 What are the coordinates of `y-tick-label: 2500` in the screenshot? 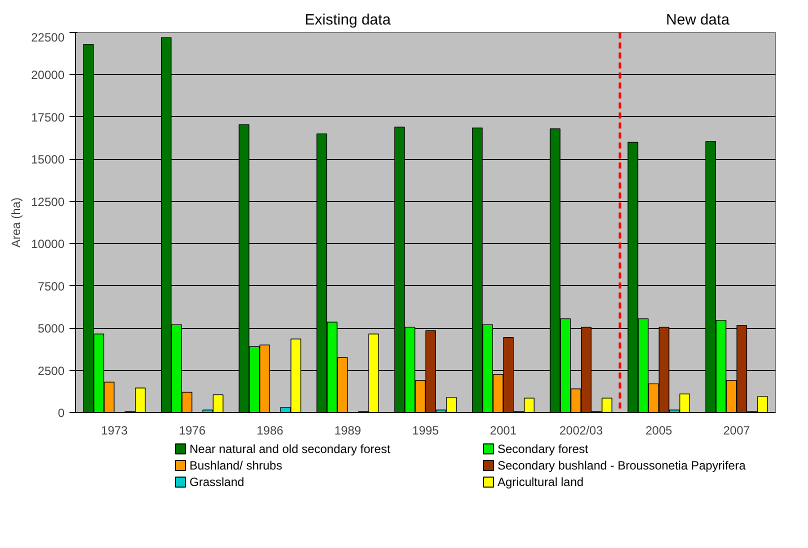 It's located at (51, 371).